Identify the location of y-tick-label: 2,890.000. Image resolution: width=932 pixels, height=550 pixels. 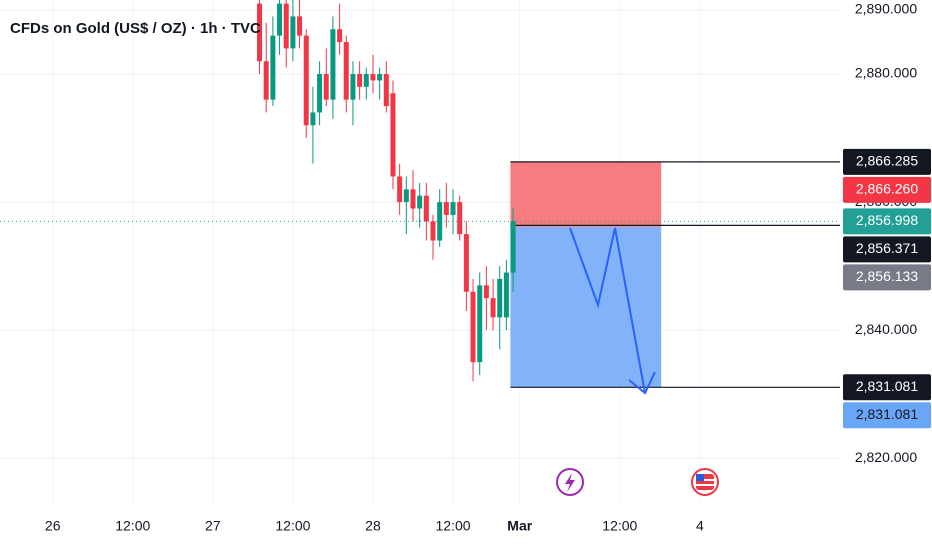
(886, 9).